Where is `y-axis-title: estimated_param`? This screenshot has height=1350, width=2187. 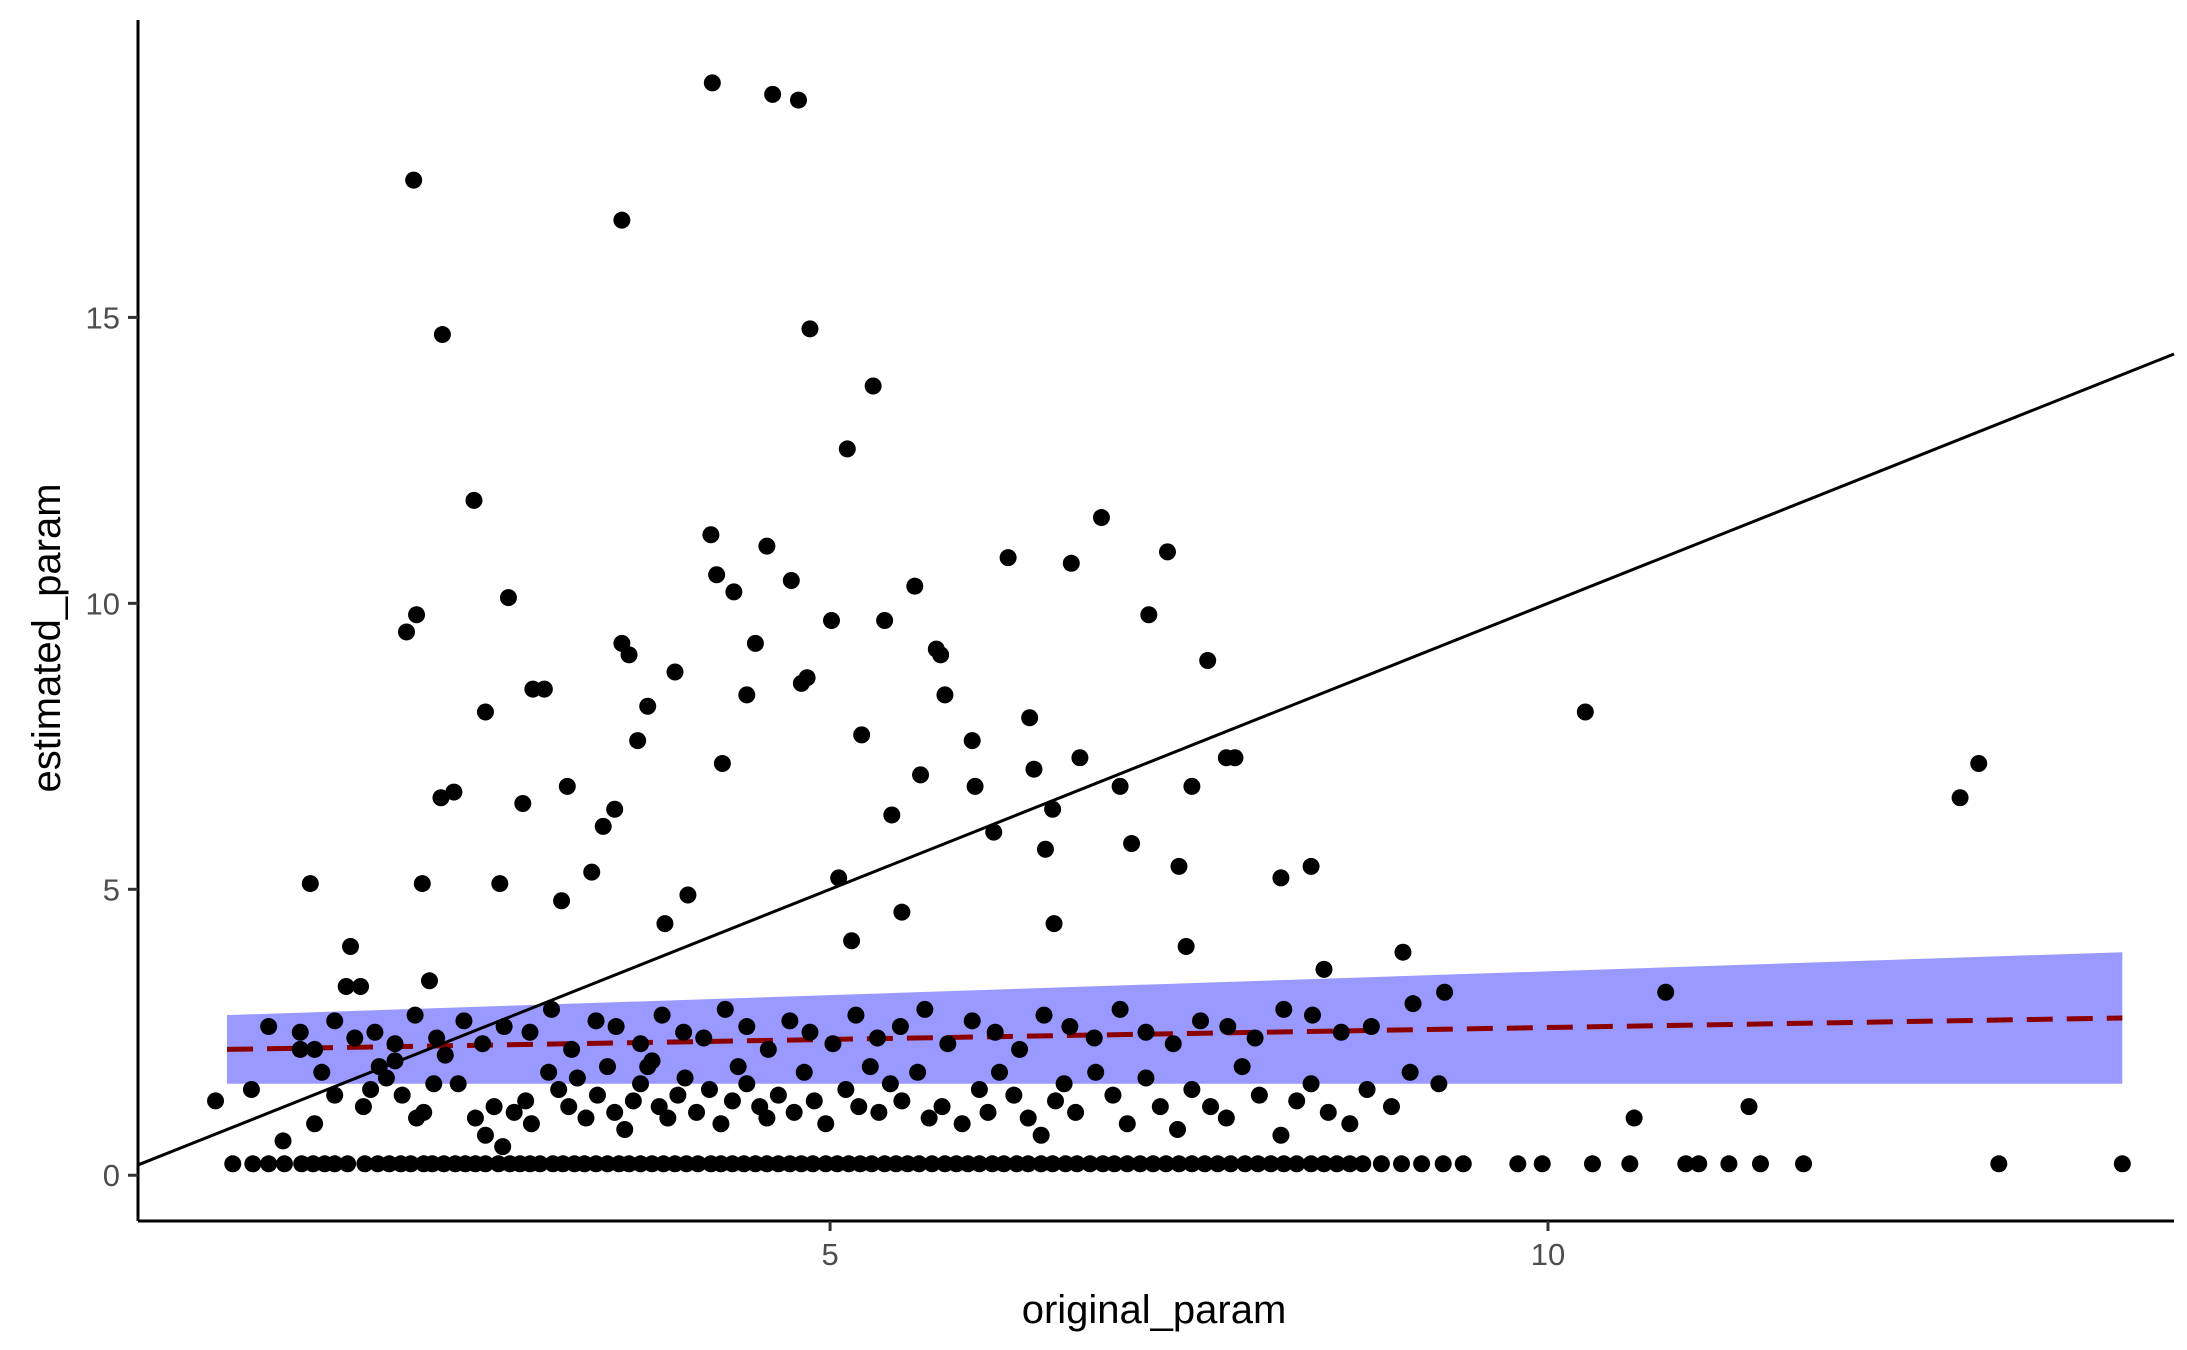
y-axis-title: estimated_param is located at coordinates (47, 637).